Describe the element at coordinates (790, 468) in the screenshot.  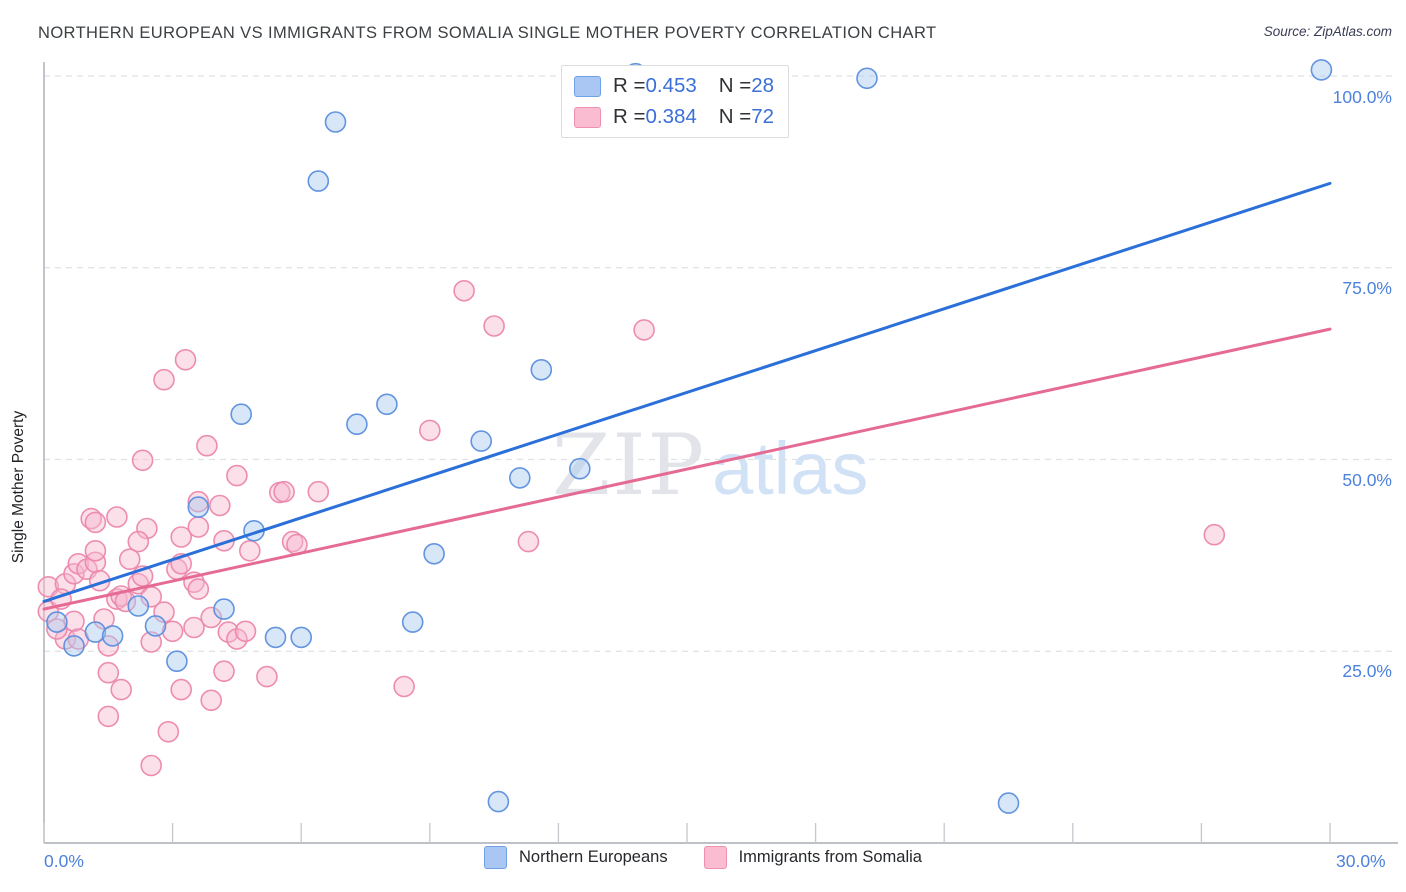
I see `watermark-atlas-text: atlas` at that location.